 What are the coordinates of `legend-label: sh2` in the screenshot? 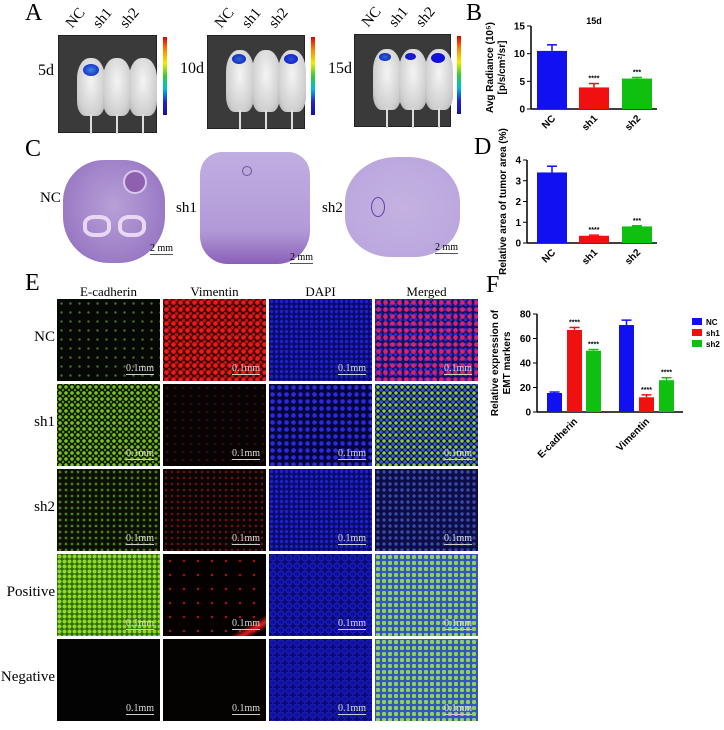 It's located at (713, 344).